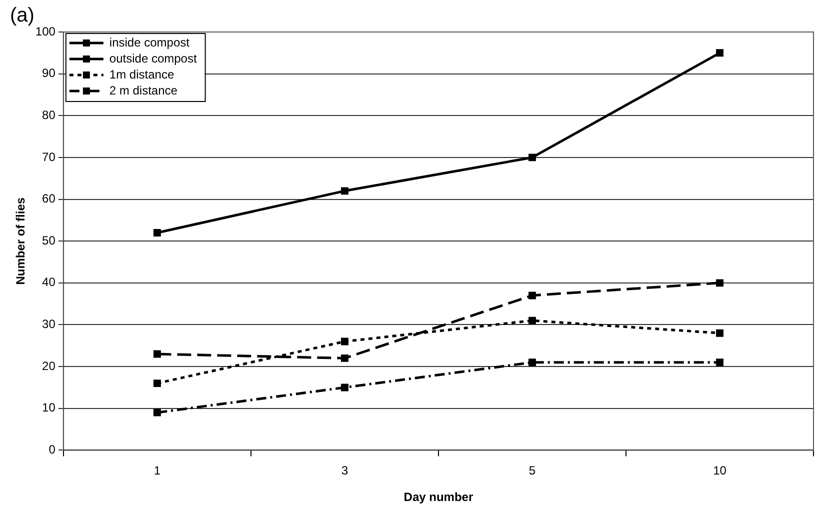  Describe the element at coordinates (49, 365) in the screenshot. I see `y-tick-label: 20` at that location.